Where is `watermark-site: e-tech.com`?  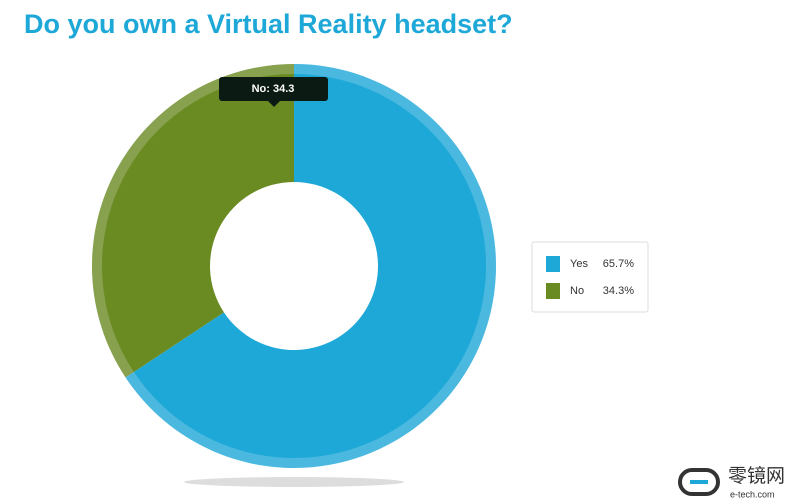
watermark-site: e-tech.com is located at coordinates (752, 494).